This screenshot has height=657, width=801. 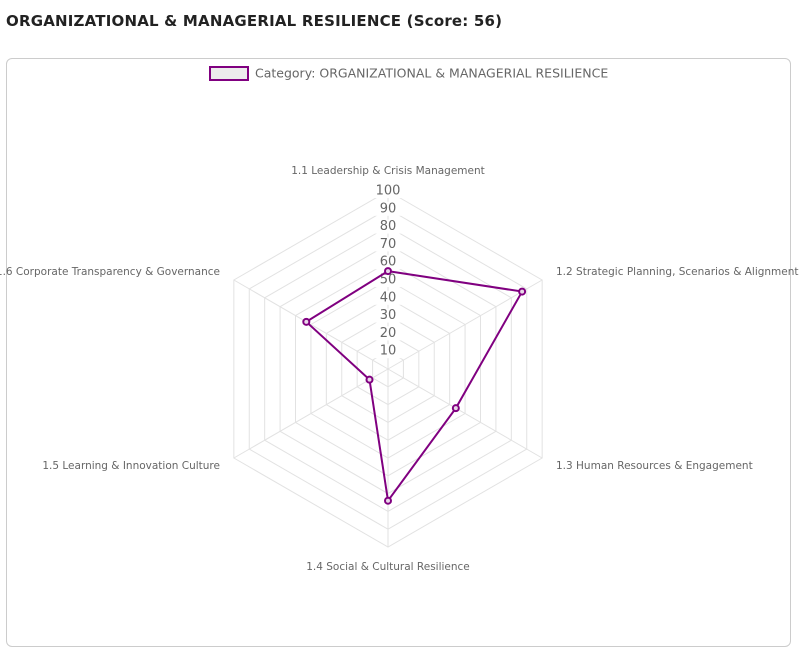 I want to click on tick-label: 40, so click(x=388, y=297).